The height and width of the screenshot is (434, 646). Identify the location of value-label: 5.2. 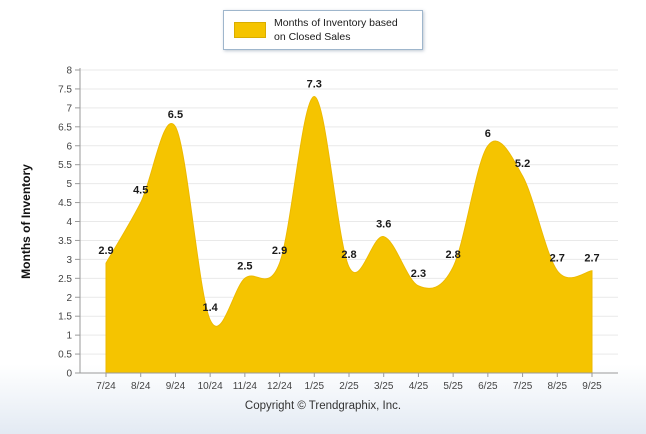
(522, 164).